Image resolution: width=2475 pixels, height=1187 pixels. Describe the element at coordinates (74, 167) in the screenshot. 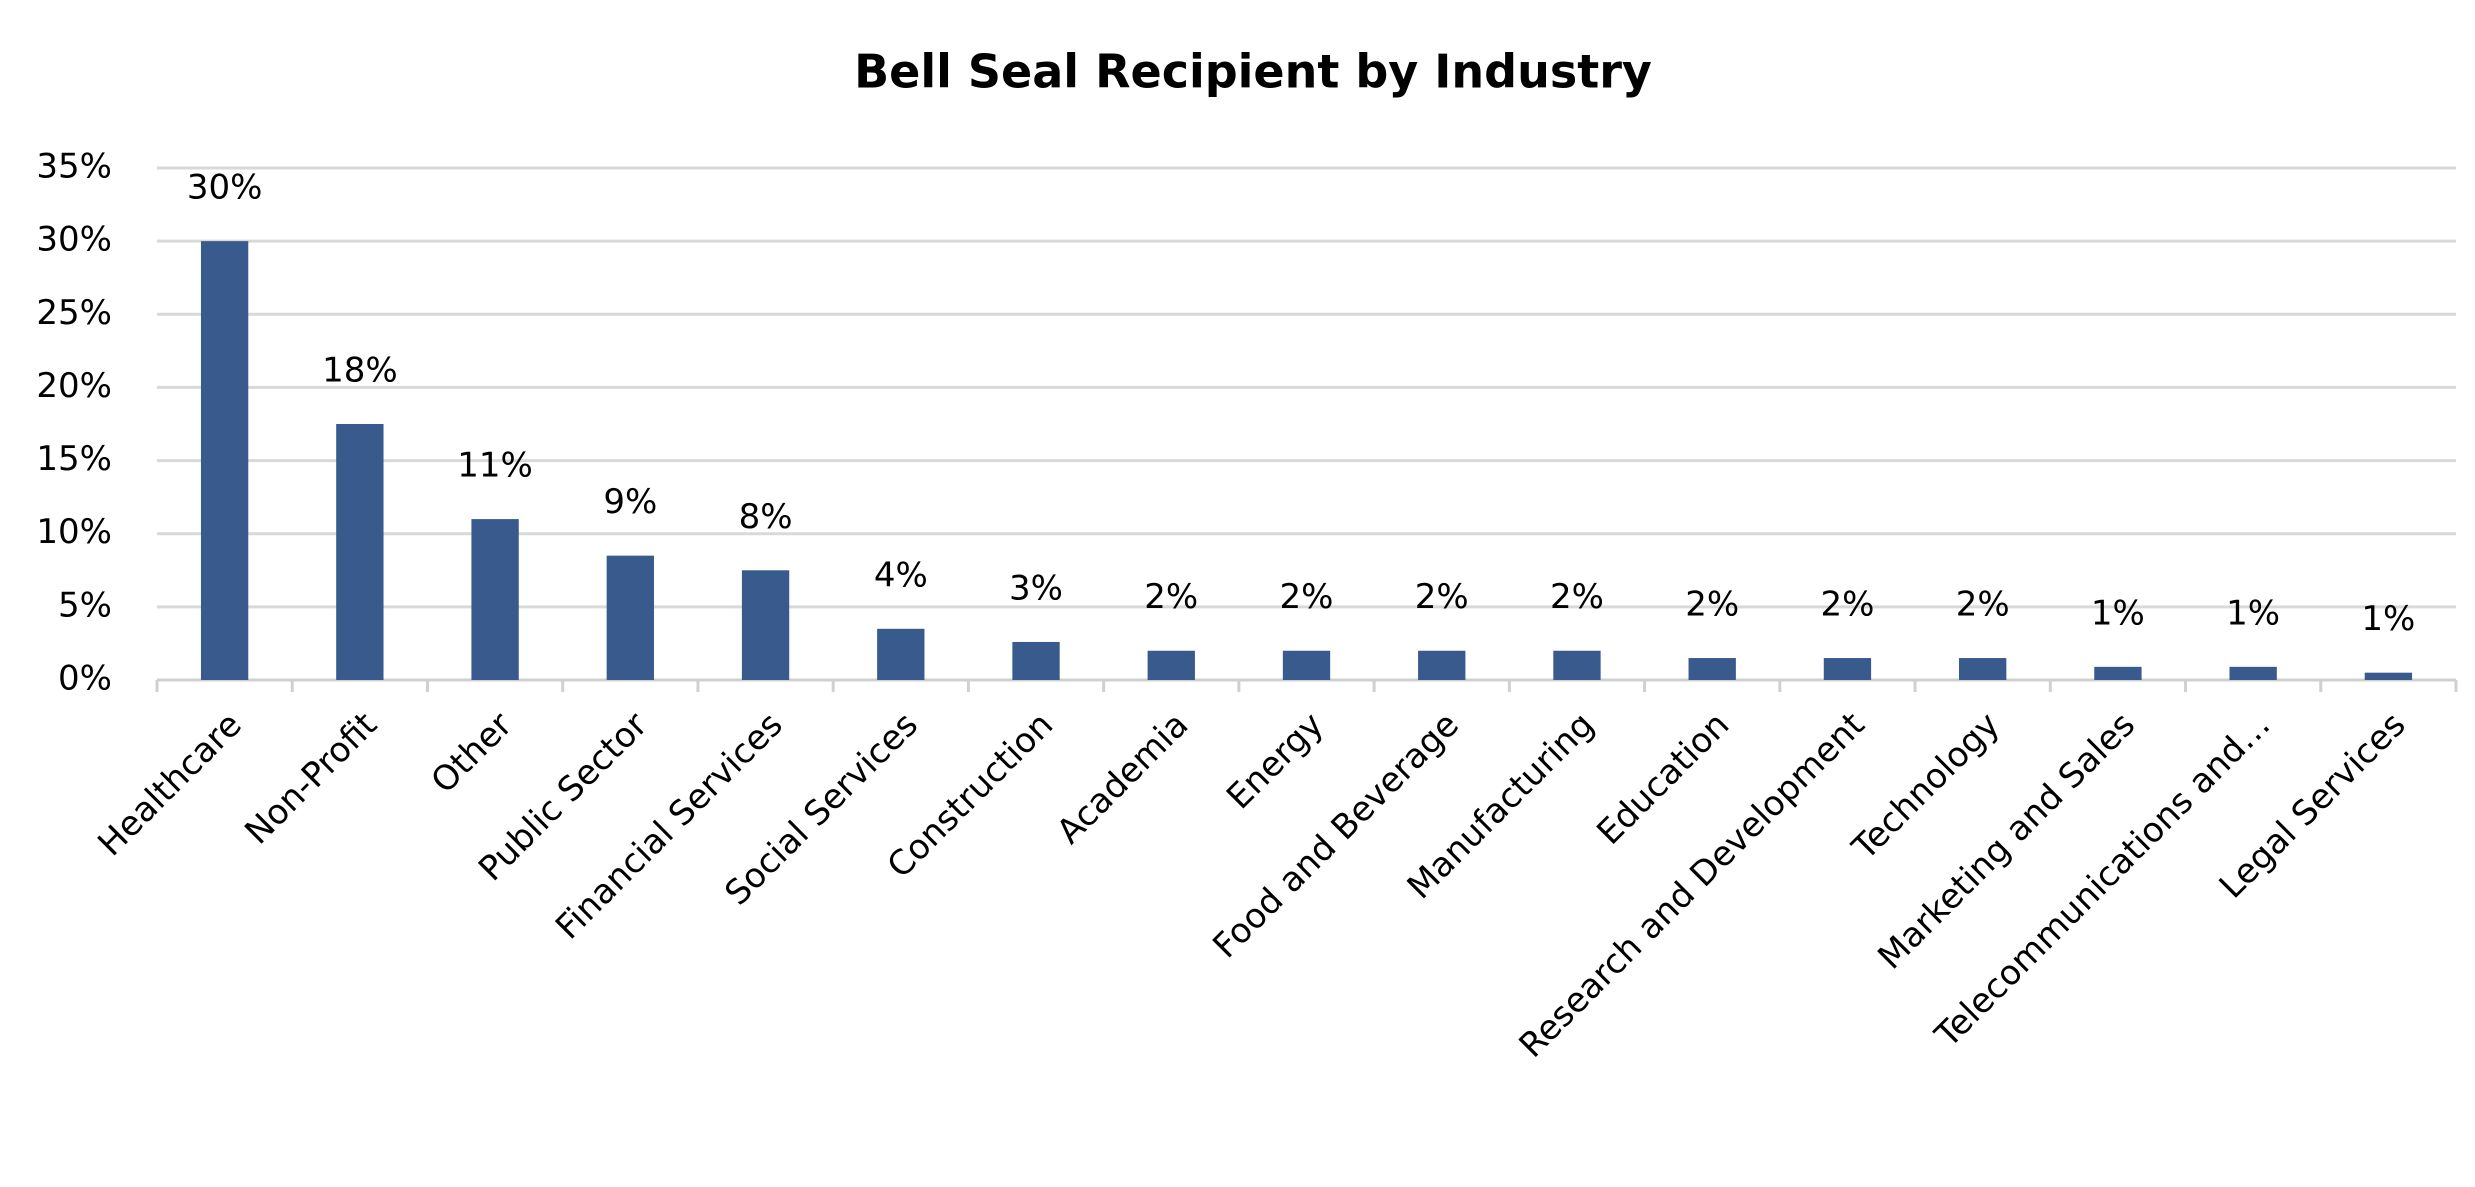

I see `y-tick-label: 35%` at that location.